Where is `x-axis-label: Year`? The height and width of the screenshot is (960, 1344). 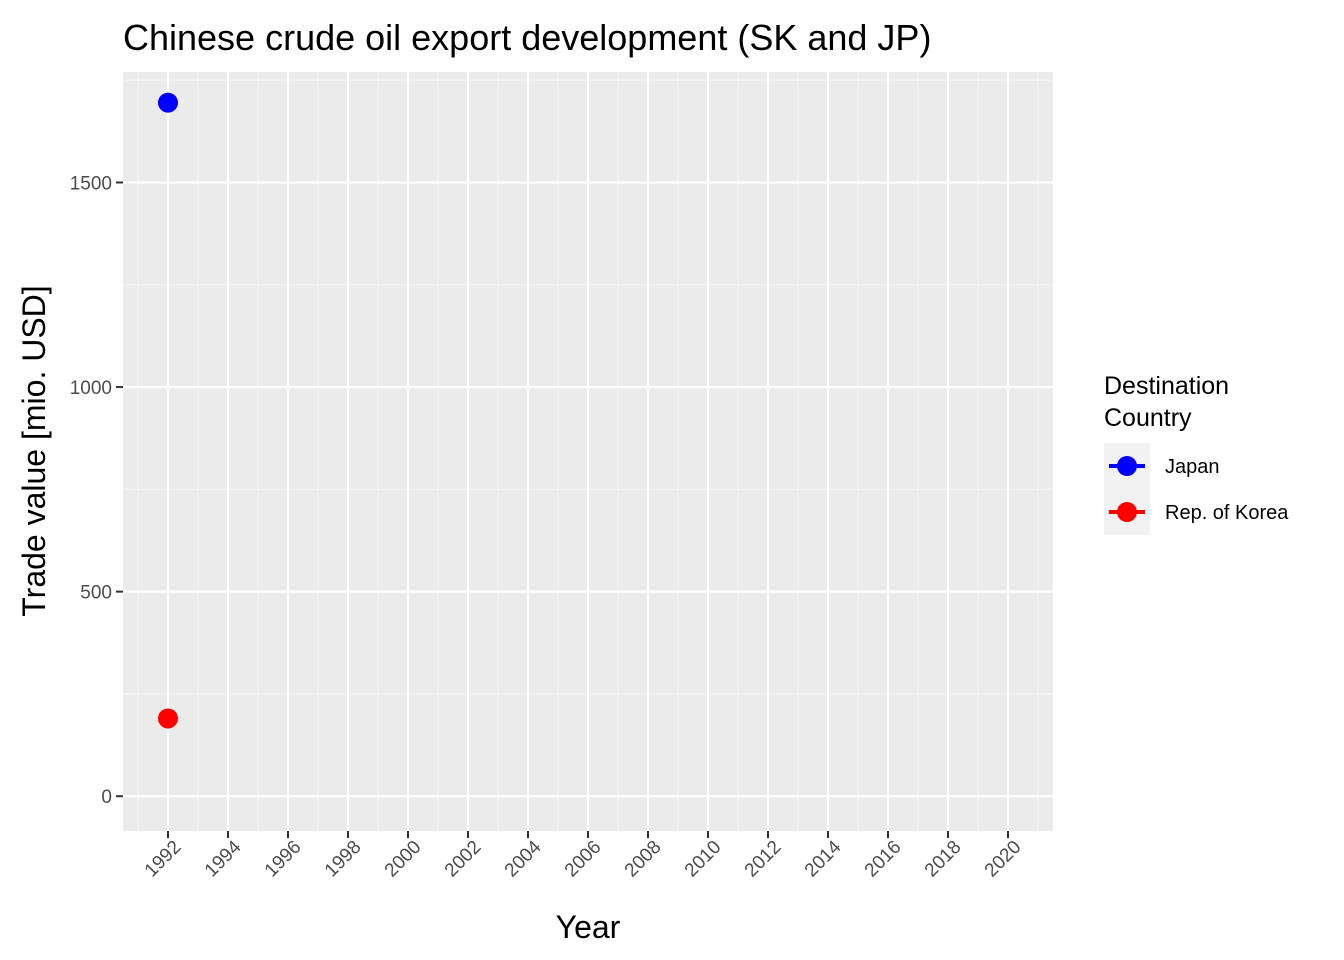
x-axis-label: Year is located at coordinates (588, 927).